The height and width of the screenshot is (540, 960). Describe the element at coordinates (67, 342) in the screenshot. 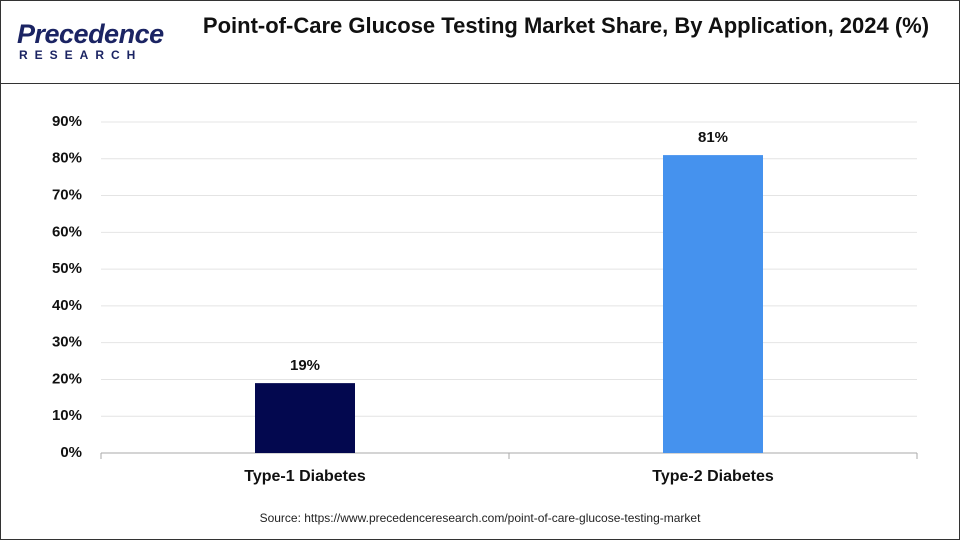

I see `y-tick-label: 30%` at that location.